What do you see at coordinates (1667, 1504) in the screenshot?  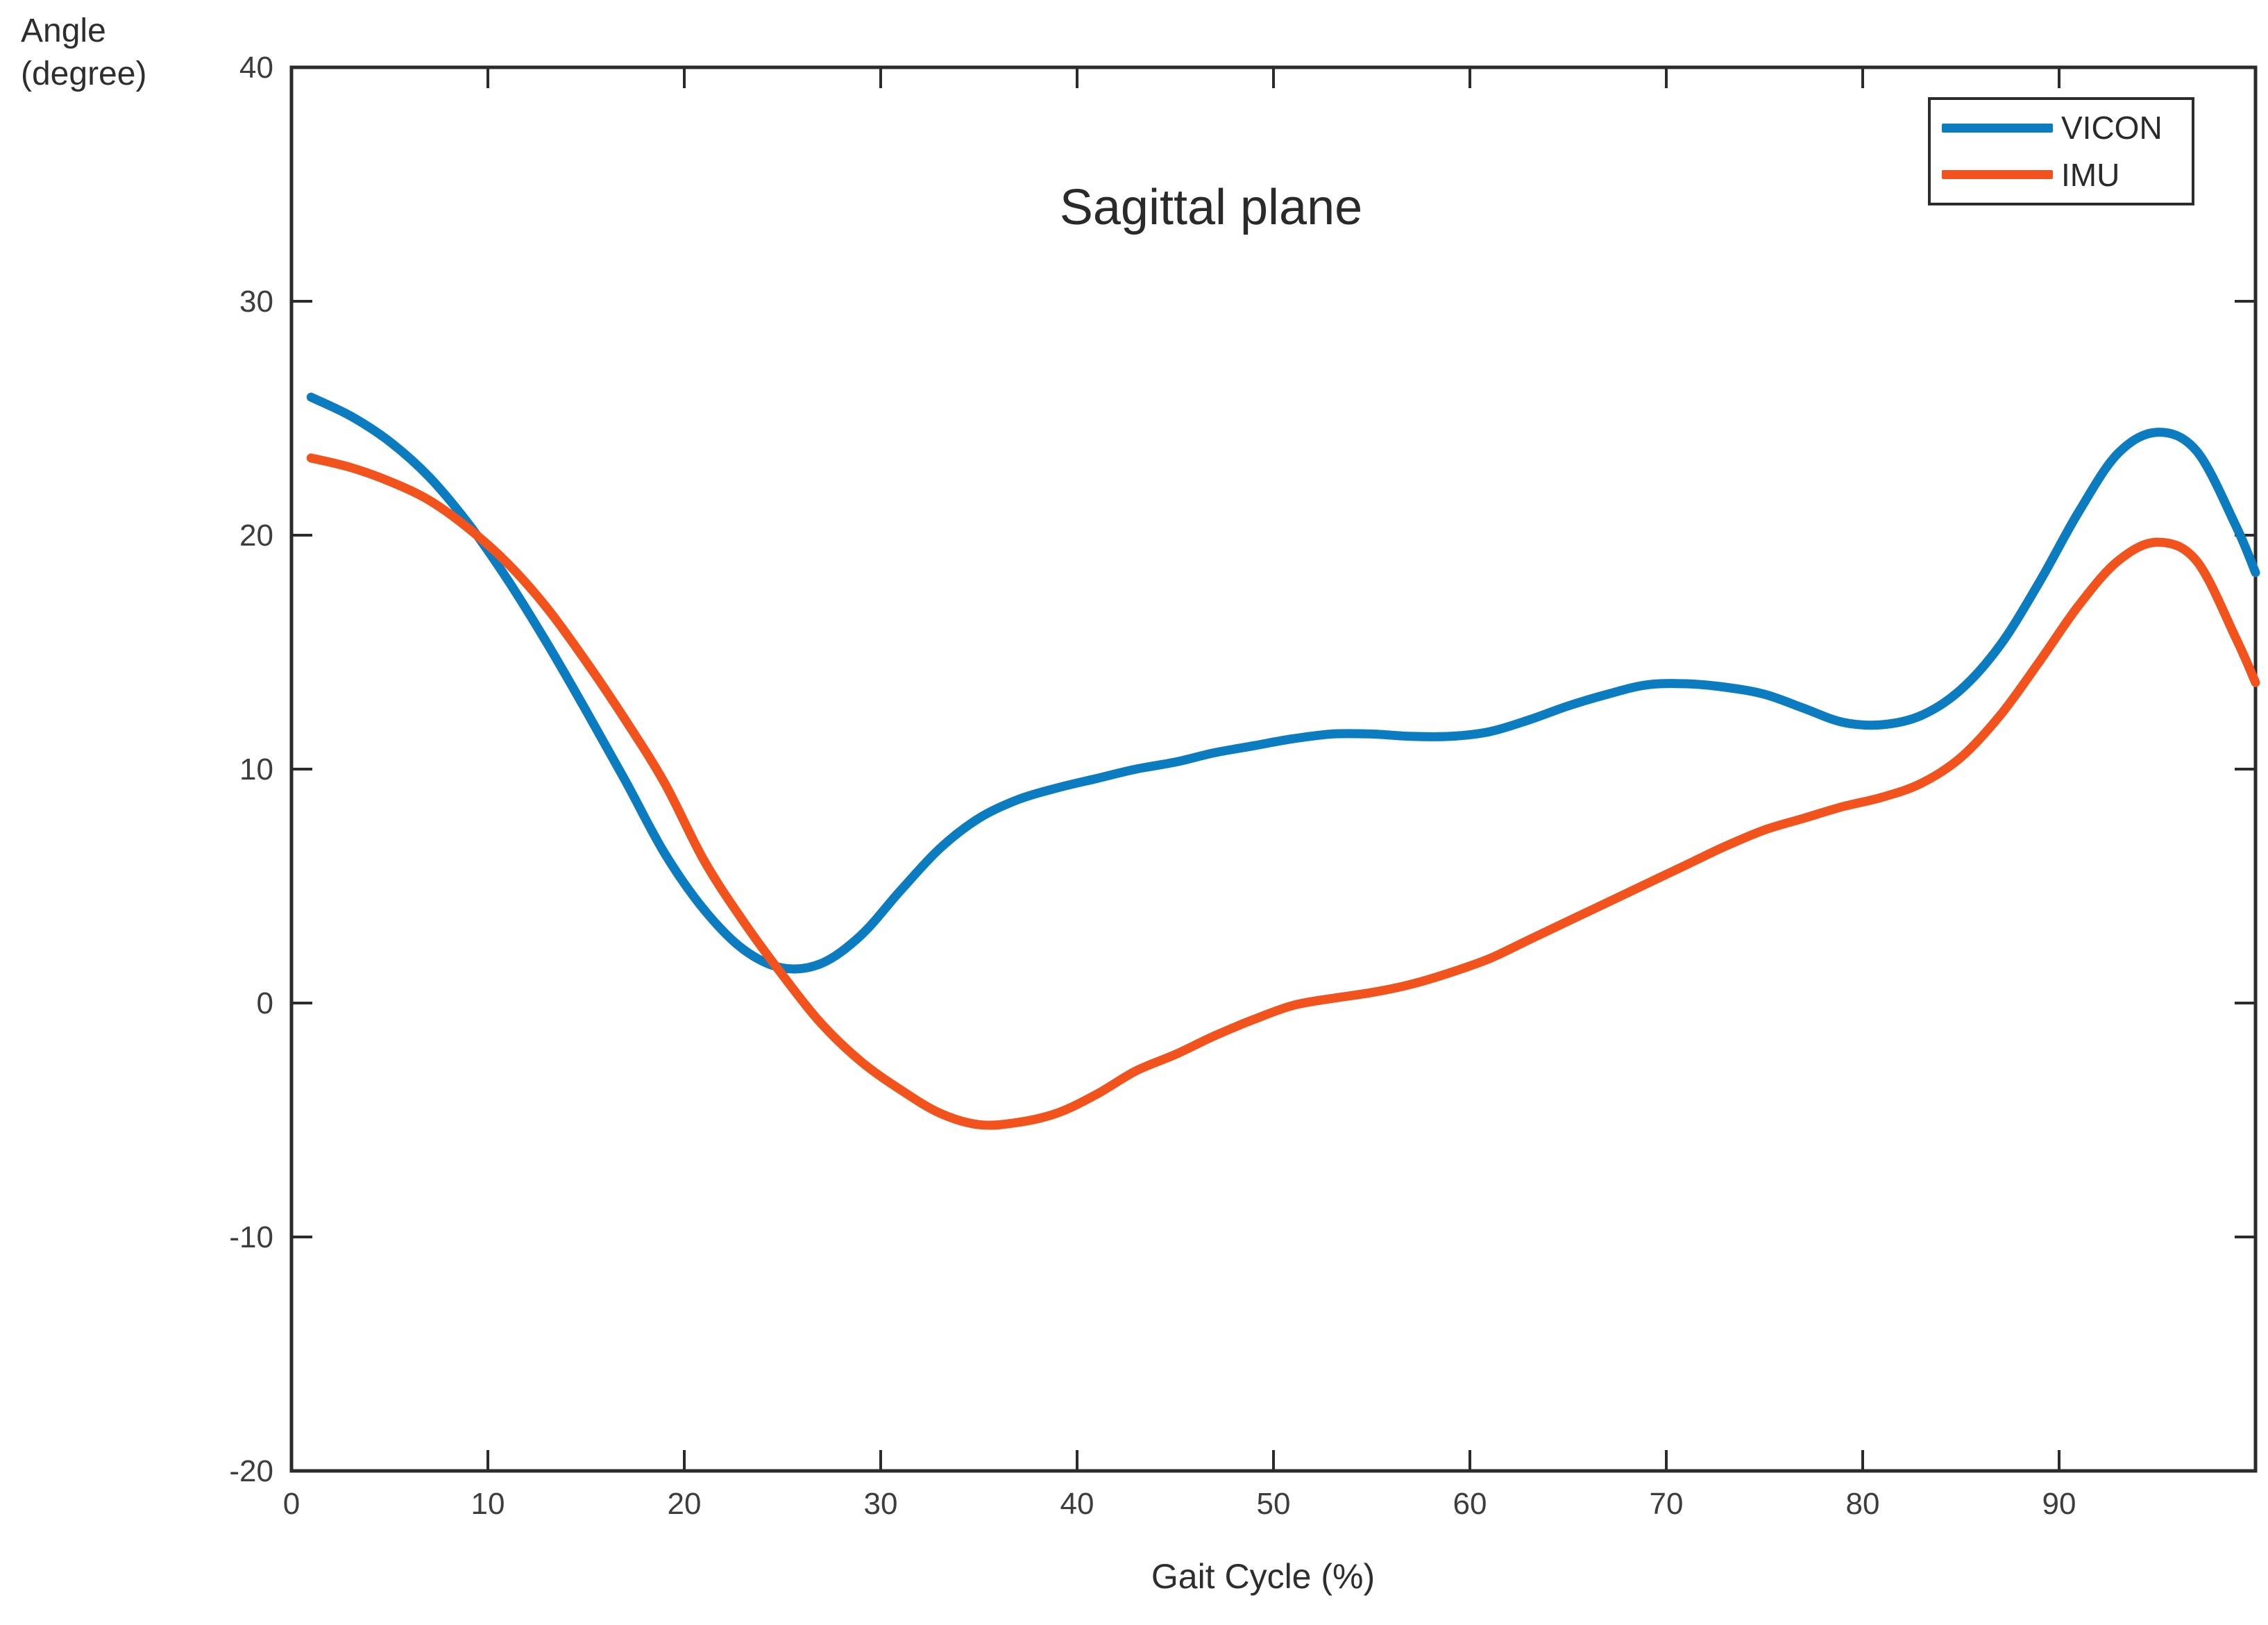 I see `x-tick-label: 70` at bounding box center [1667, 1504].